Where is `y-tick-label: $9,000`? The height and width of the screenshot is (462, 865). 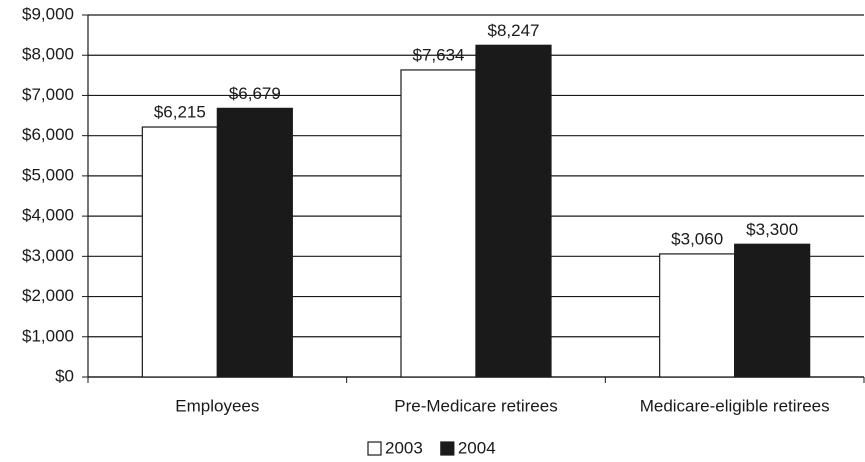 y-tick-label: $9,000 is located at coordinates (48, 13).